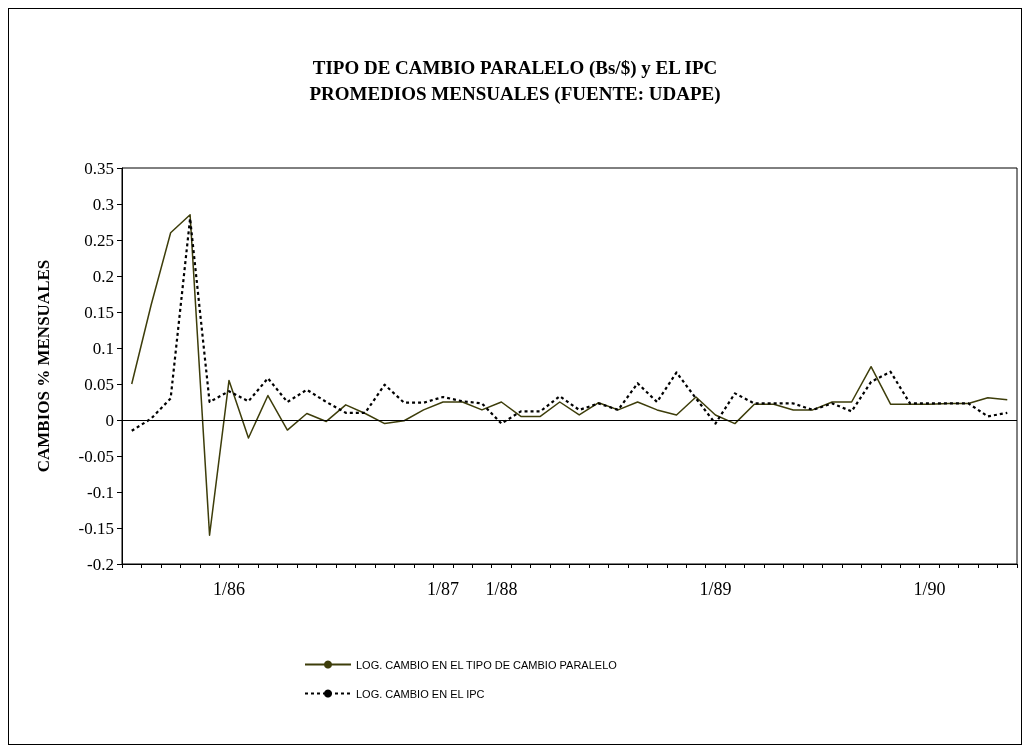 This screenshot has height=755, width=1032. What do you see at coordinates (929, 589) in the screenshot?
I see `x-tick-label: 1/90` at bounding box center [929, 589].